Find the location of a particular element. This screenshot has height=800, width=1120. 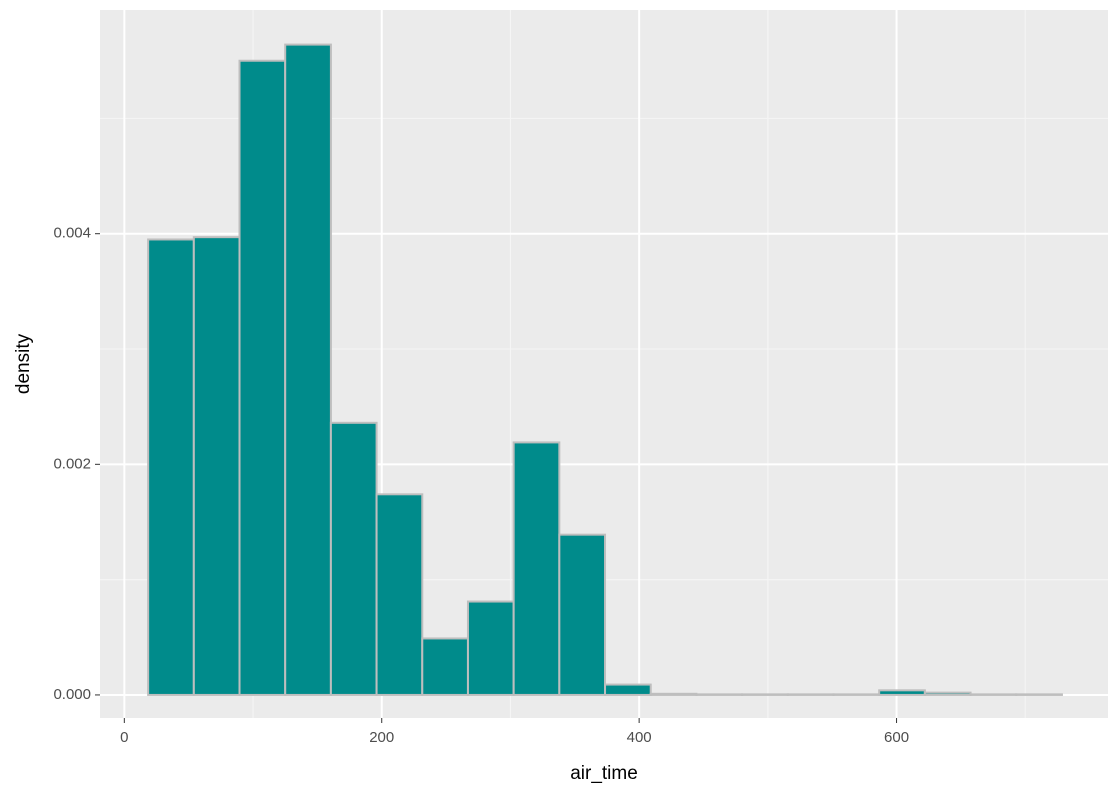

y-axis-title: density is located at coordinates (23, 363).